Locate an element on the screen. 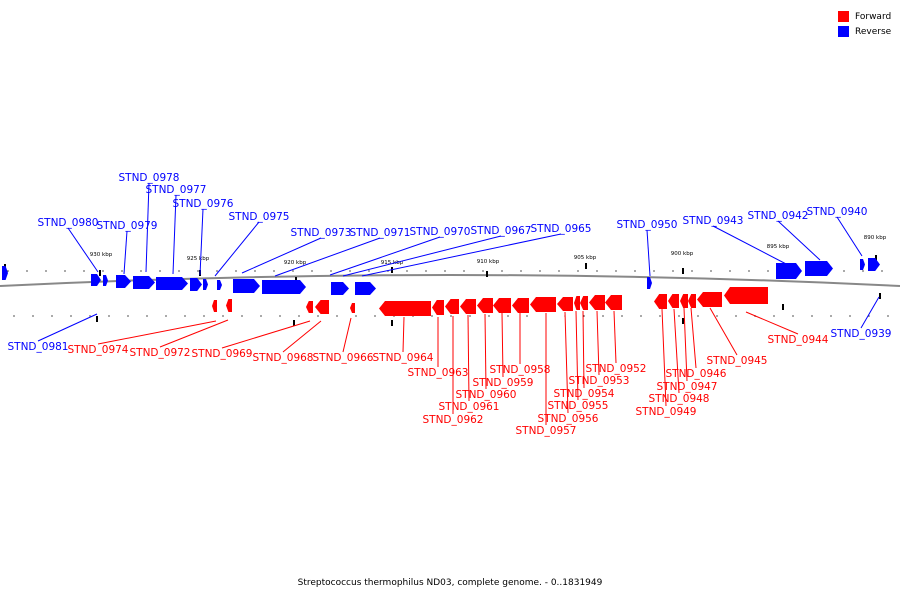 The height and width of the screenshot is (600, 900). gene-label-stnd-0959: STND_0959 is located at coordinates (503, 383).